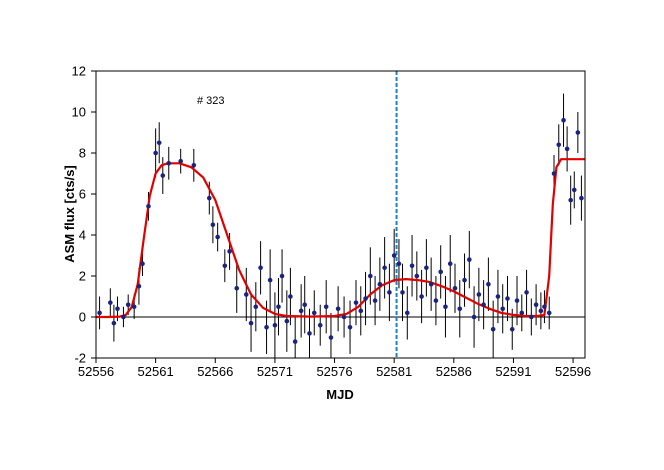 The height and width of the screenshot is (470, 664). Describe the element at coordinates (80, 358) in the screenshot. I see `y-tick-label: -2` at that location.